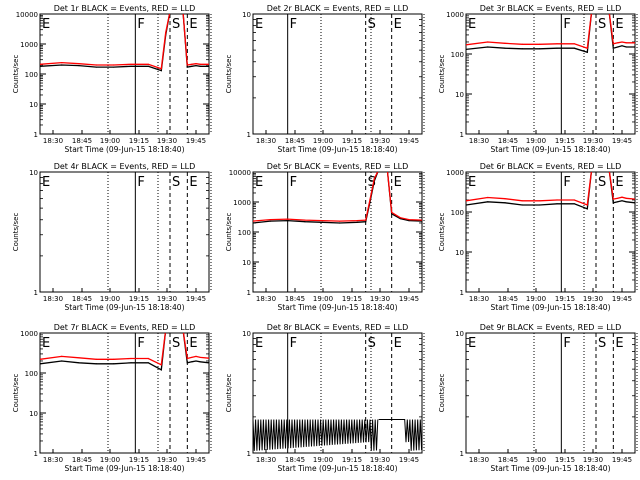 This screenshot has width=640, height=480. What do you see at coordinates (125, 166) in the screenshot?
I see `chart-title: Det 4r BLACK = Events, RED = LLD` at bounding box center [125, 166].